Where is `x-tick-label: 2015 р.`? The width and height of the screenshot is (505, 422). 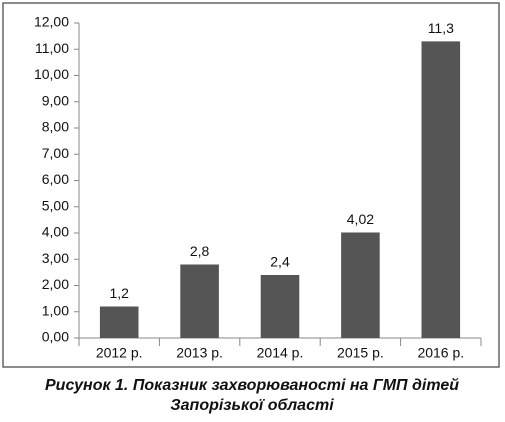 x-tick-label: 2015 р. is located at coordinates (360, 353).